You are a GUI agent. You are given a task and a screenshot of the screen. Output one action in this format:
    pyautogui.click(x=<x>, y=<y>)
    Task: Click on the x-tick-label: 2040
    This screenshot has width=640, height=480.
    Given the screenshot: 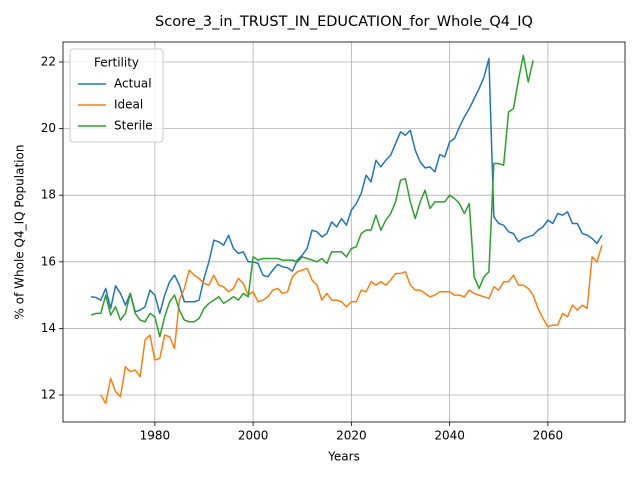 What is the action you would take?
    pyautogui.click(x=449, y=436)
    